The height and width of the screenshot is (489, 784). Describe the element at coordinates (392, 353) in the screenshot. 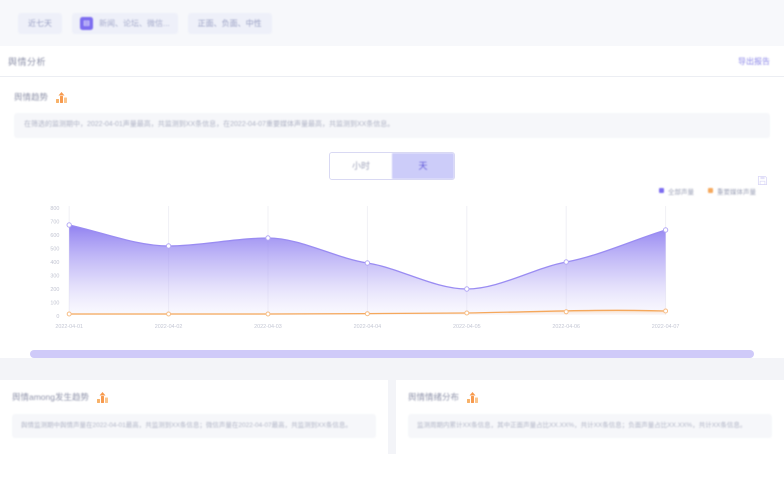

I see `chart-range-slider` at that location.